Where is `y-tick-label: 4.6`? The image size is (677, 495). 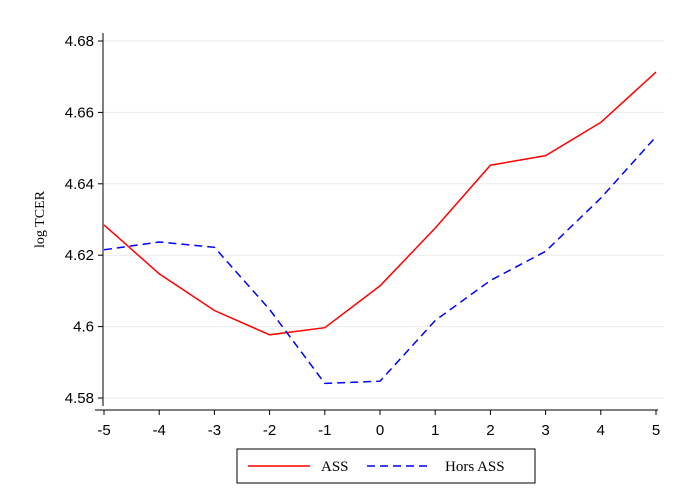
y-tick-label: 4.6 is located at coordinates (83, 327).